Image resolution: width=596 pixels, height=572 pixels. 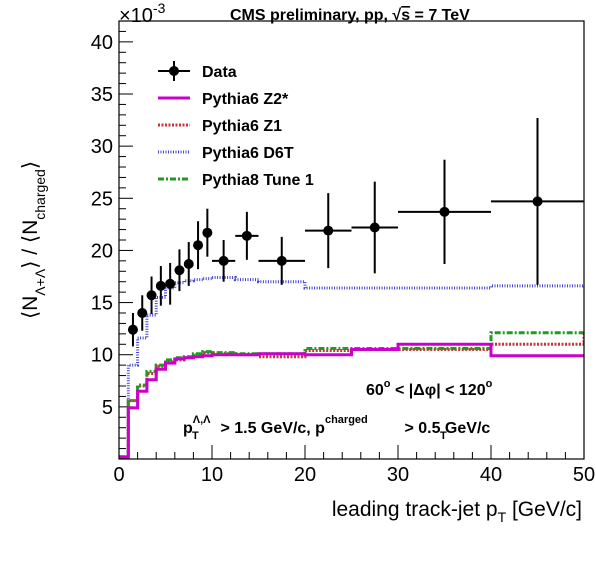 I want to click on legend-entry-z1: Pythia6 Z1, so click(x=220, y=126).